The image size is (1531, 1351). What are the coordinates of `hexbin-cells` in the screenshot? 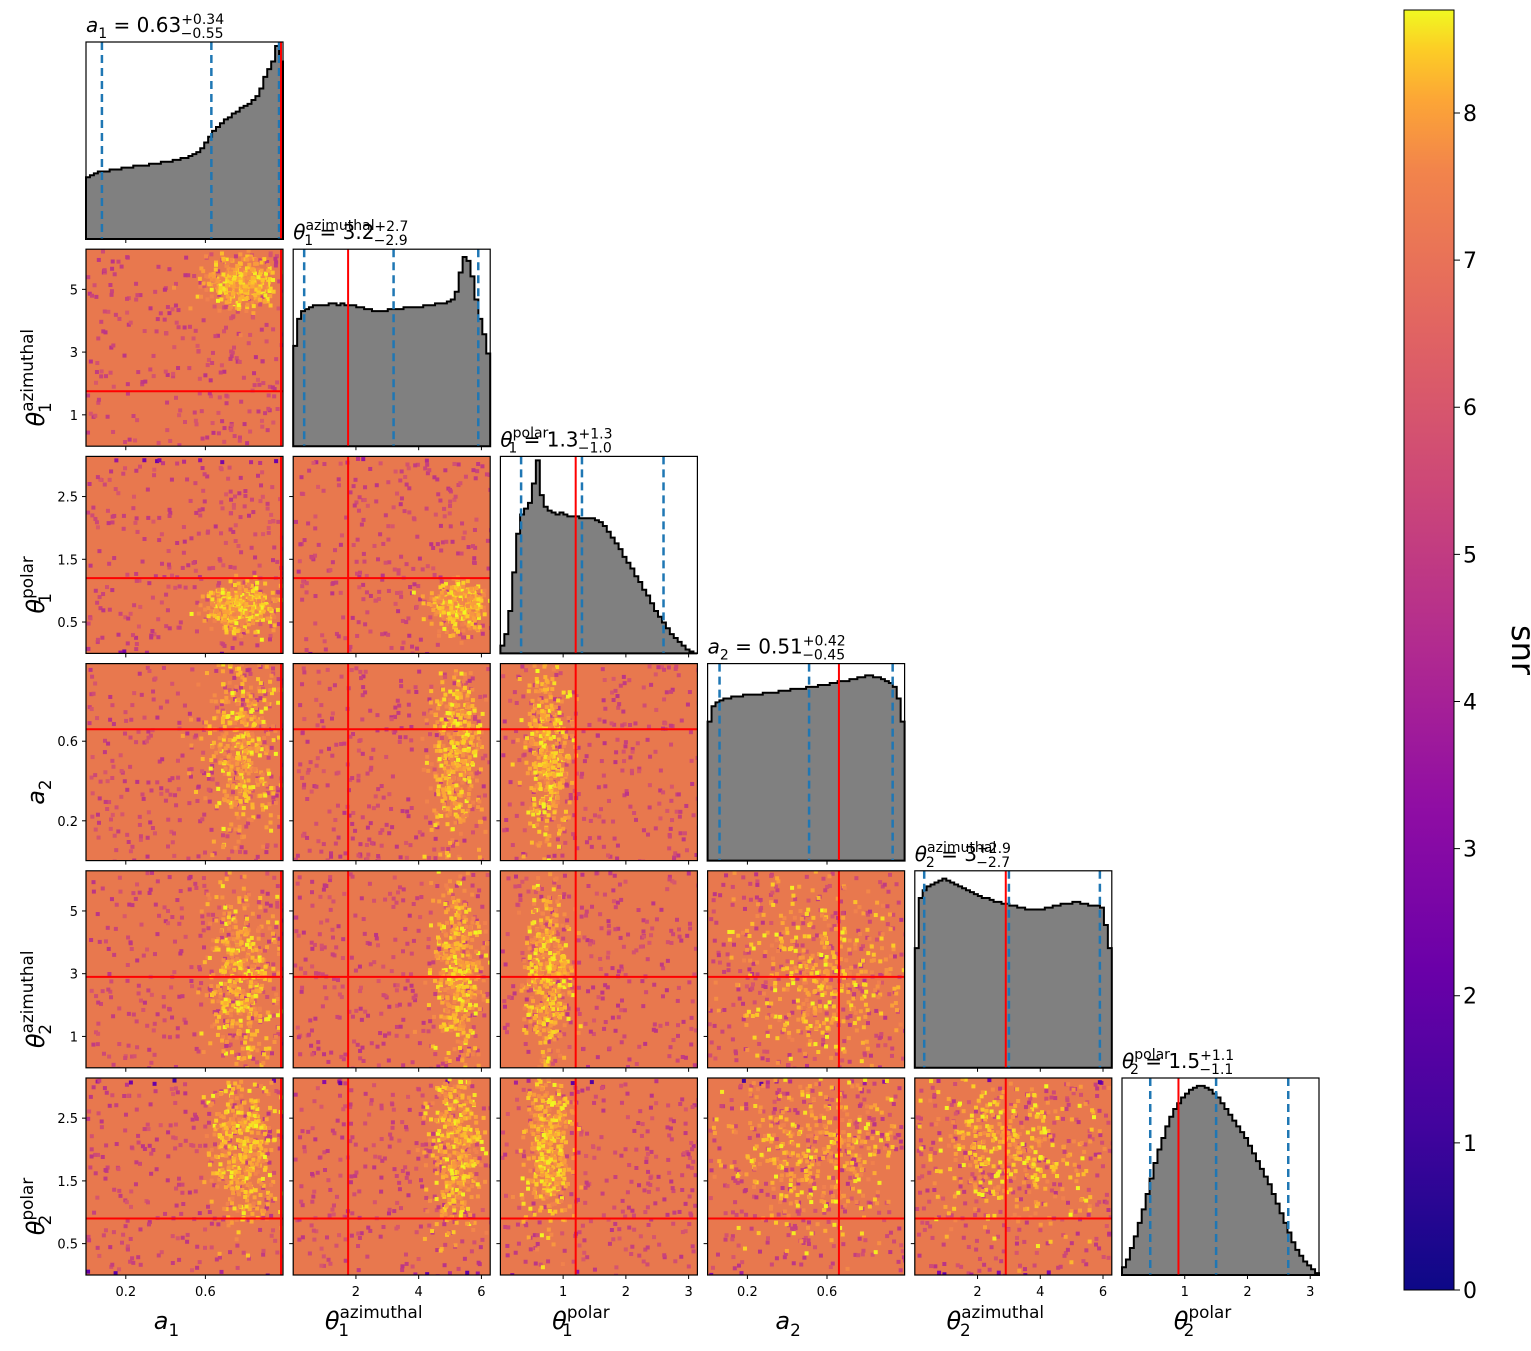 It's located at (599, 762).